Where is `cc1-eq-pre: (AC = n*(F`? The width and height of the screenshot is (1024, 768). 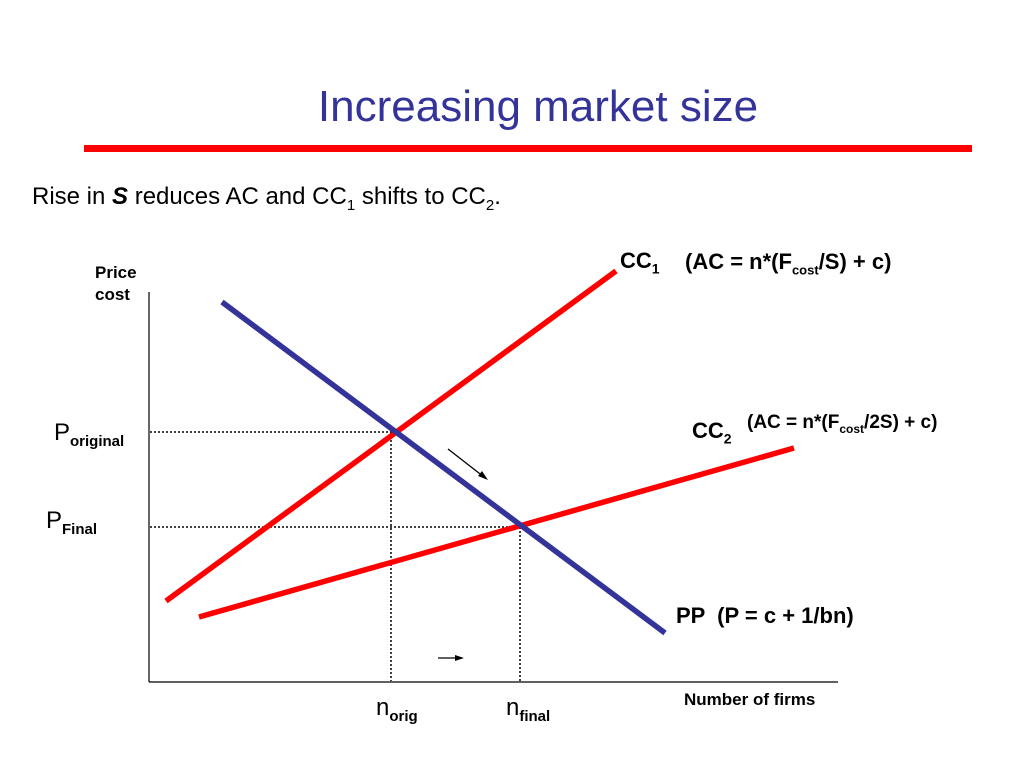 cc1-eq-pre: (AC = n*(F is located at coordinates (738, 261).